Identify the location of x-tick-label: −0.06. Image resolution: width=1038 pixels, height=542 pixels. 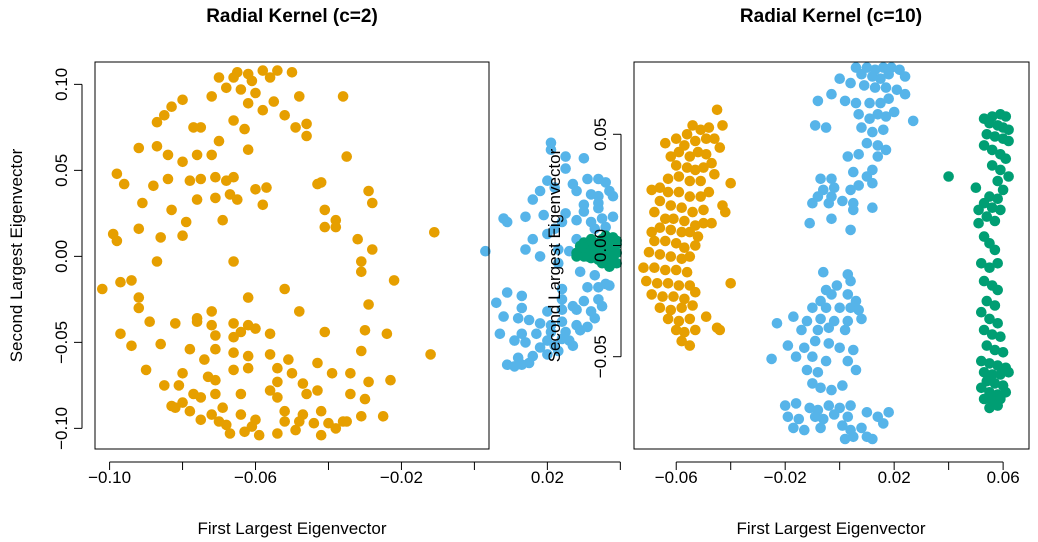
(255, 477).